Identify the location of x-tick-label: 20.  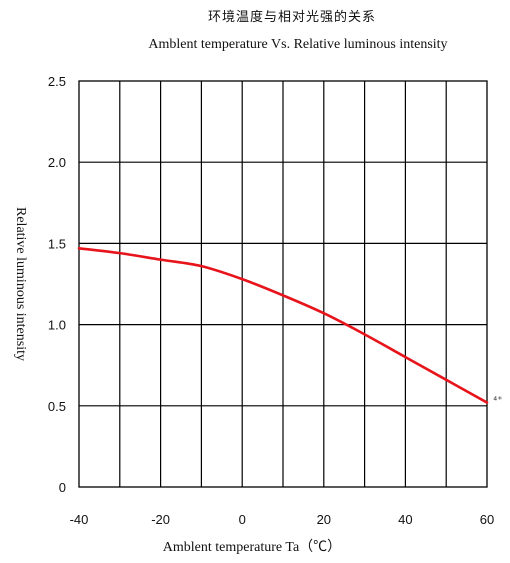
(324, 519).